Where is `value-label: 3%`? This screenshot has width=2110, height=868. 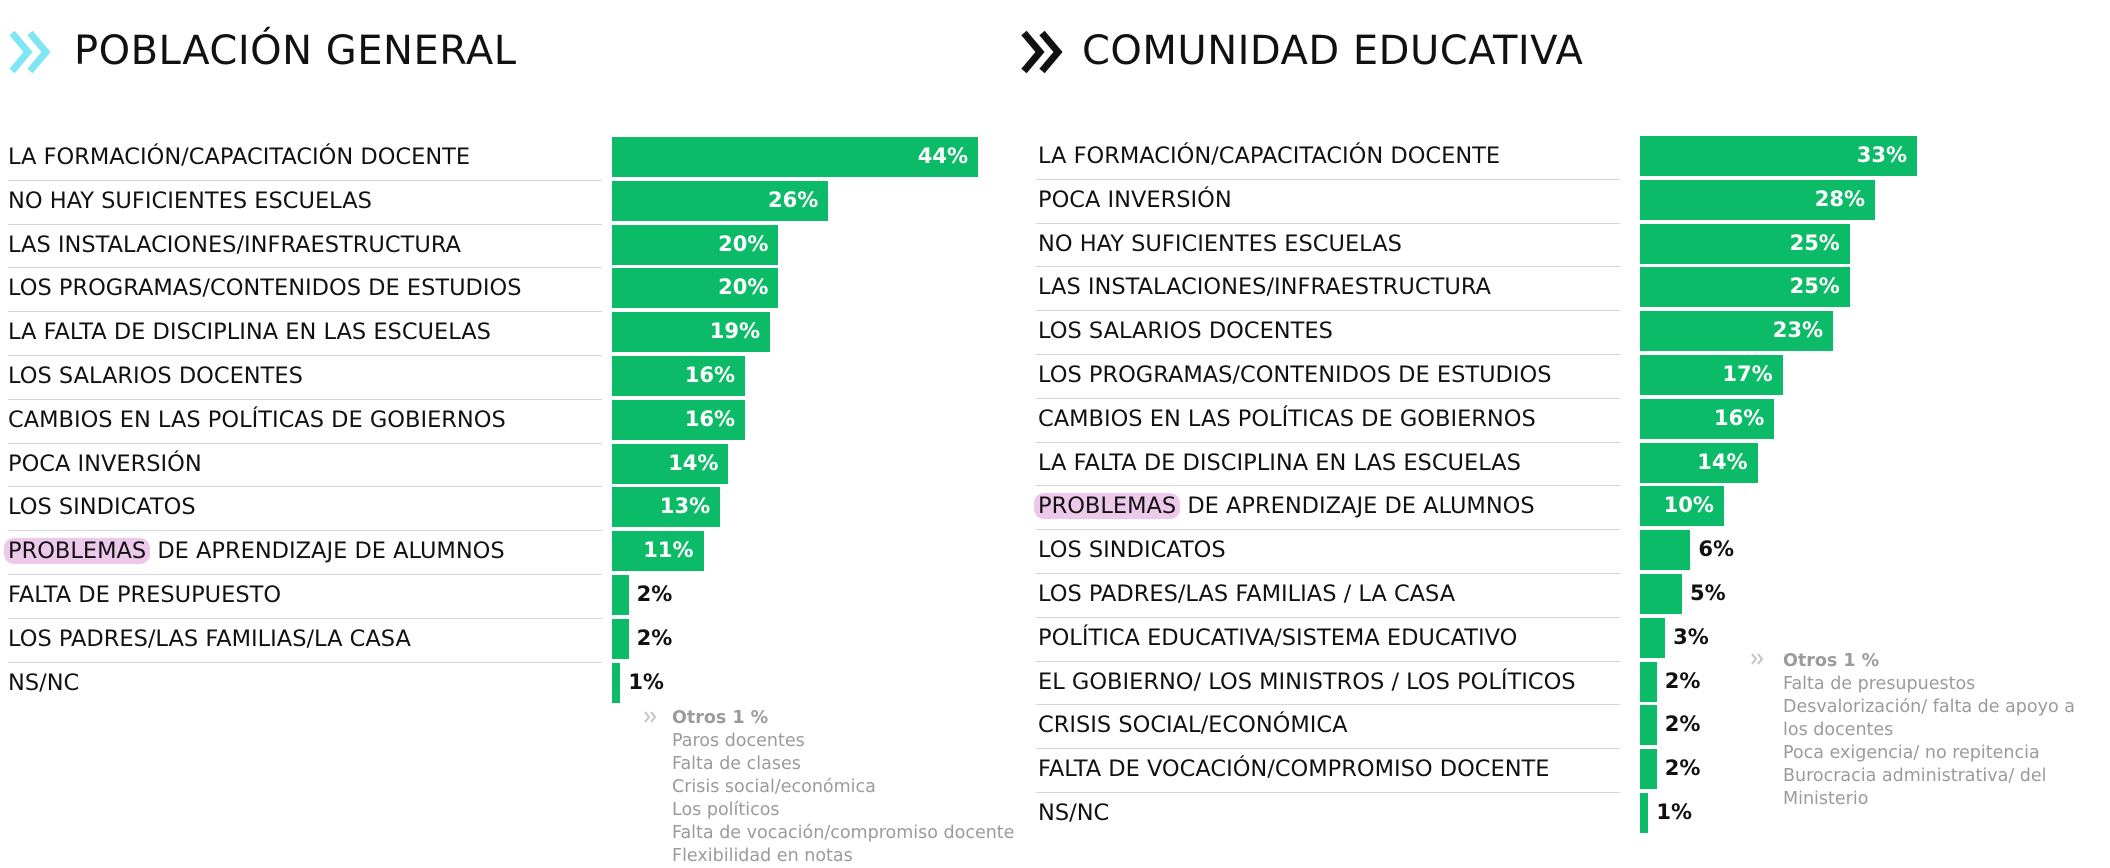
value-label: 3% is located at coordinates (1691, 636).